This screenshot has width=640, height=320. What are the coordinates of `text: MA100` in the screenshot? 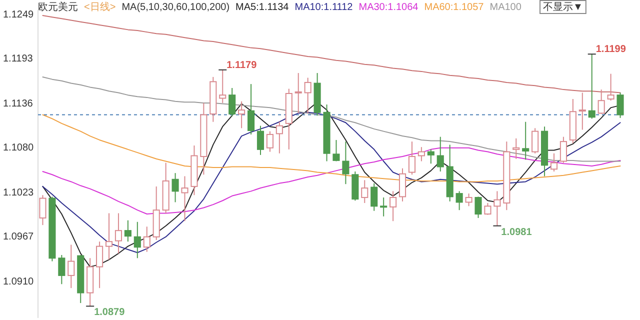 It's located at (506, 7).